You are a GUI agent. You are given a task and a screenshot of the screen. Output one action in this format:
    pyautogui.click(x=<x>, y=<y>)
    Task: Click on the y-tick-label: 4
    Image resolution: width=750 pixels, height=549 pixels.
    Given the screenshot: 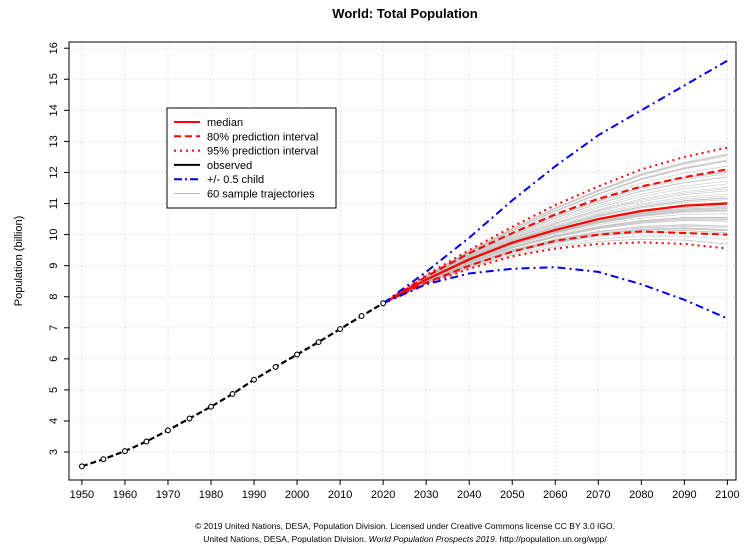 What is the action you would take?
    pyautogui.click(x=54, y=421)
    